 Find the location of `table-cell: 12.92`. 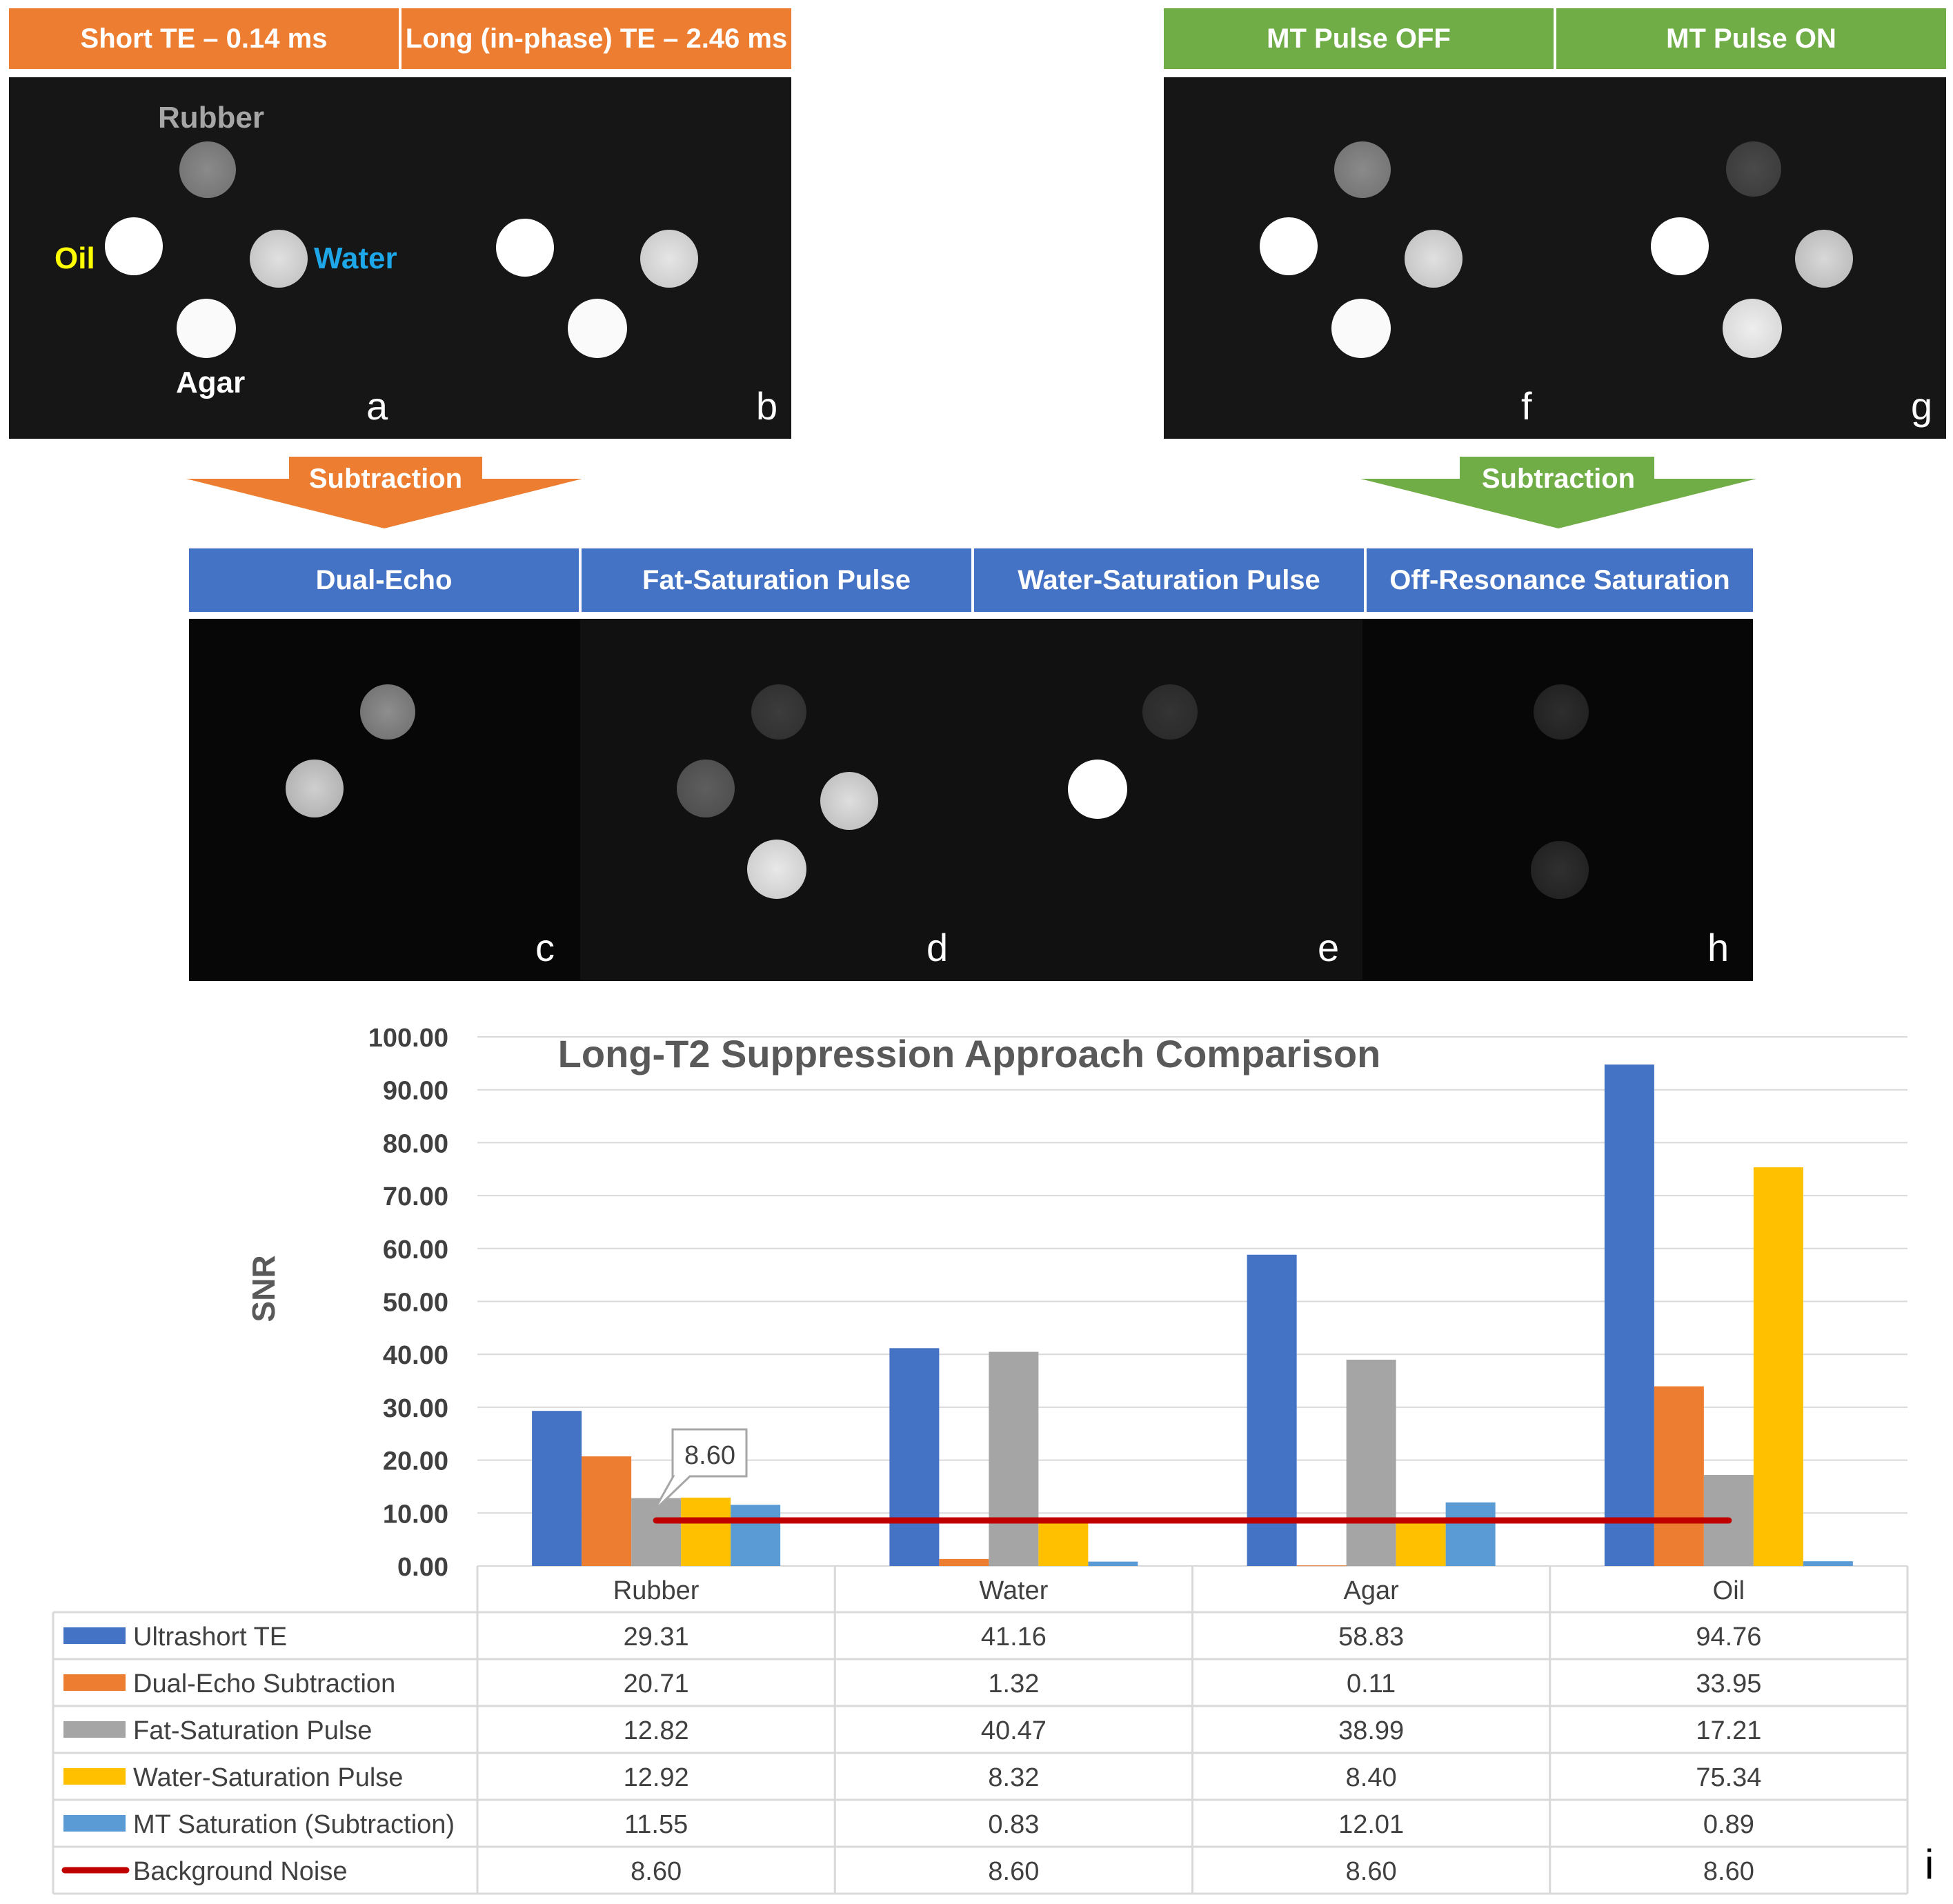

table-cell: 12.92 is located at coordinates (656, 1777).